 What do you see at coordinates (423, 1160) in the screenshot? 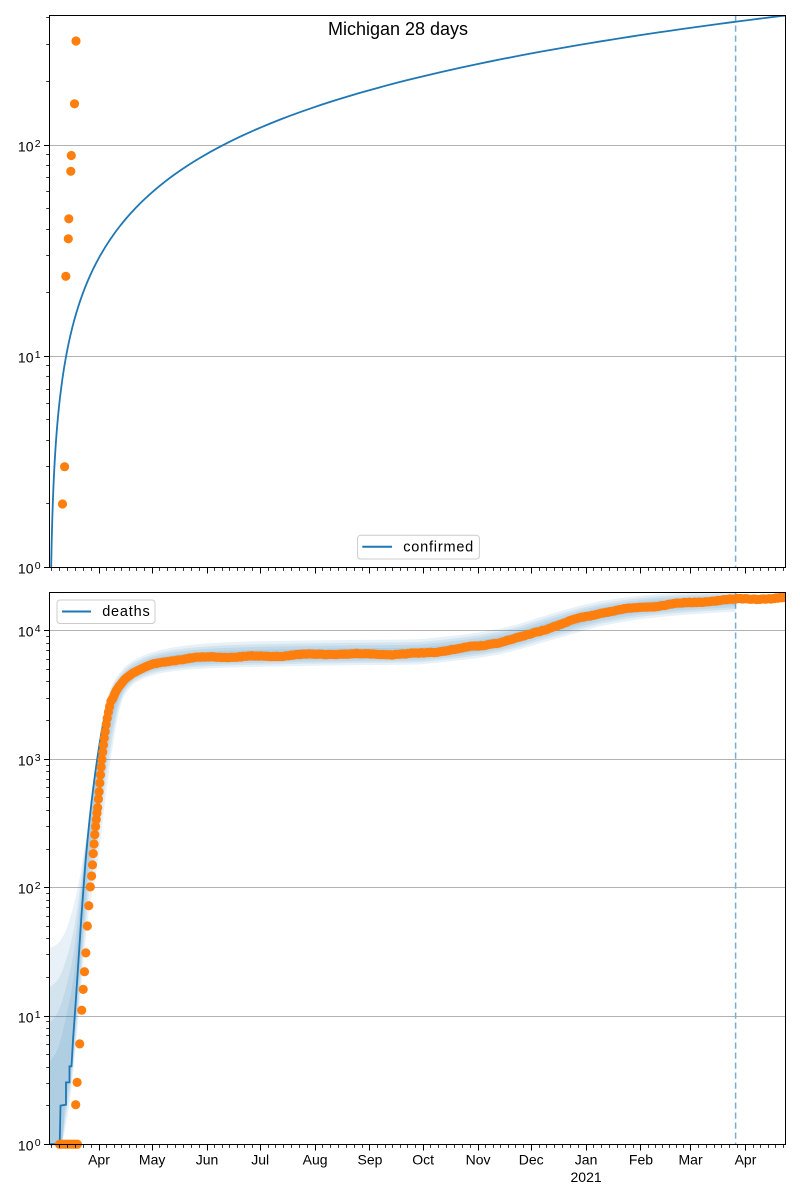
I see `svg-text: Oct` at bounding box center [423, 1160].